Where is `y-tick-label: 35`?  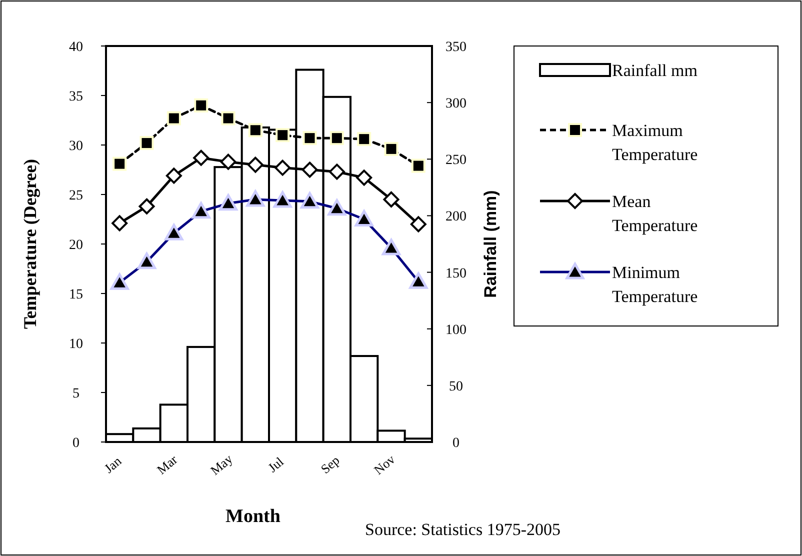
y-tick-label: 35 is located at coordinates (76, 97).